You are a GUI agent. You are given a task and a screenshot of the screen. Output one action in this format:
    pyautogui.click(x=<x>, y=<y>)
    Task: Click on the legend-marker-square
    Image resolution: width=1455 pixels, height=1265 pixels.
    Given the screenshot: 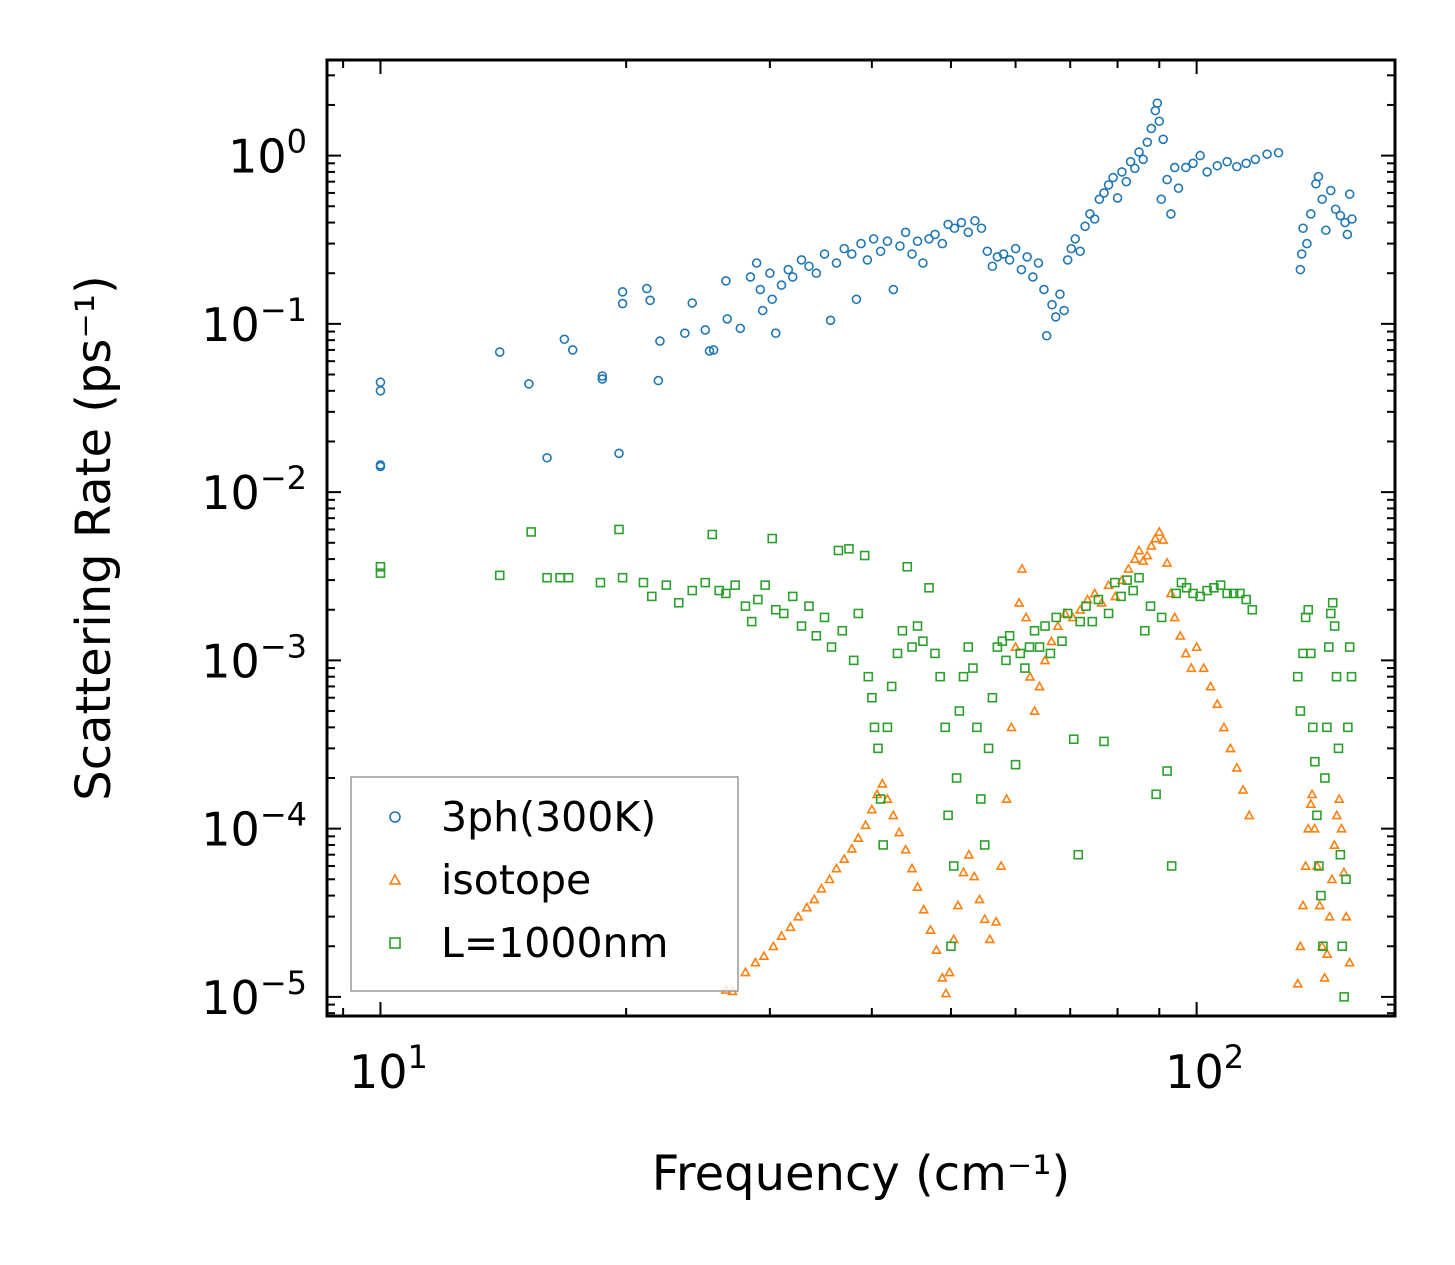 What is the action you would take?
    pyautogui.click(x=395, y=943)
    